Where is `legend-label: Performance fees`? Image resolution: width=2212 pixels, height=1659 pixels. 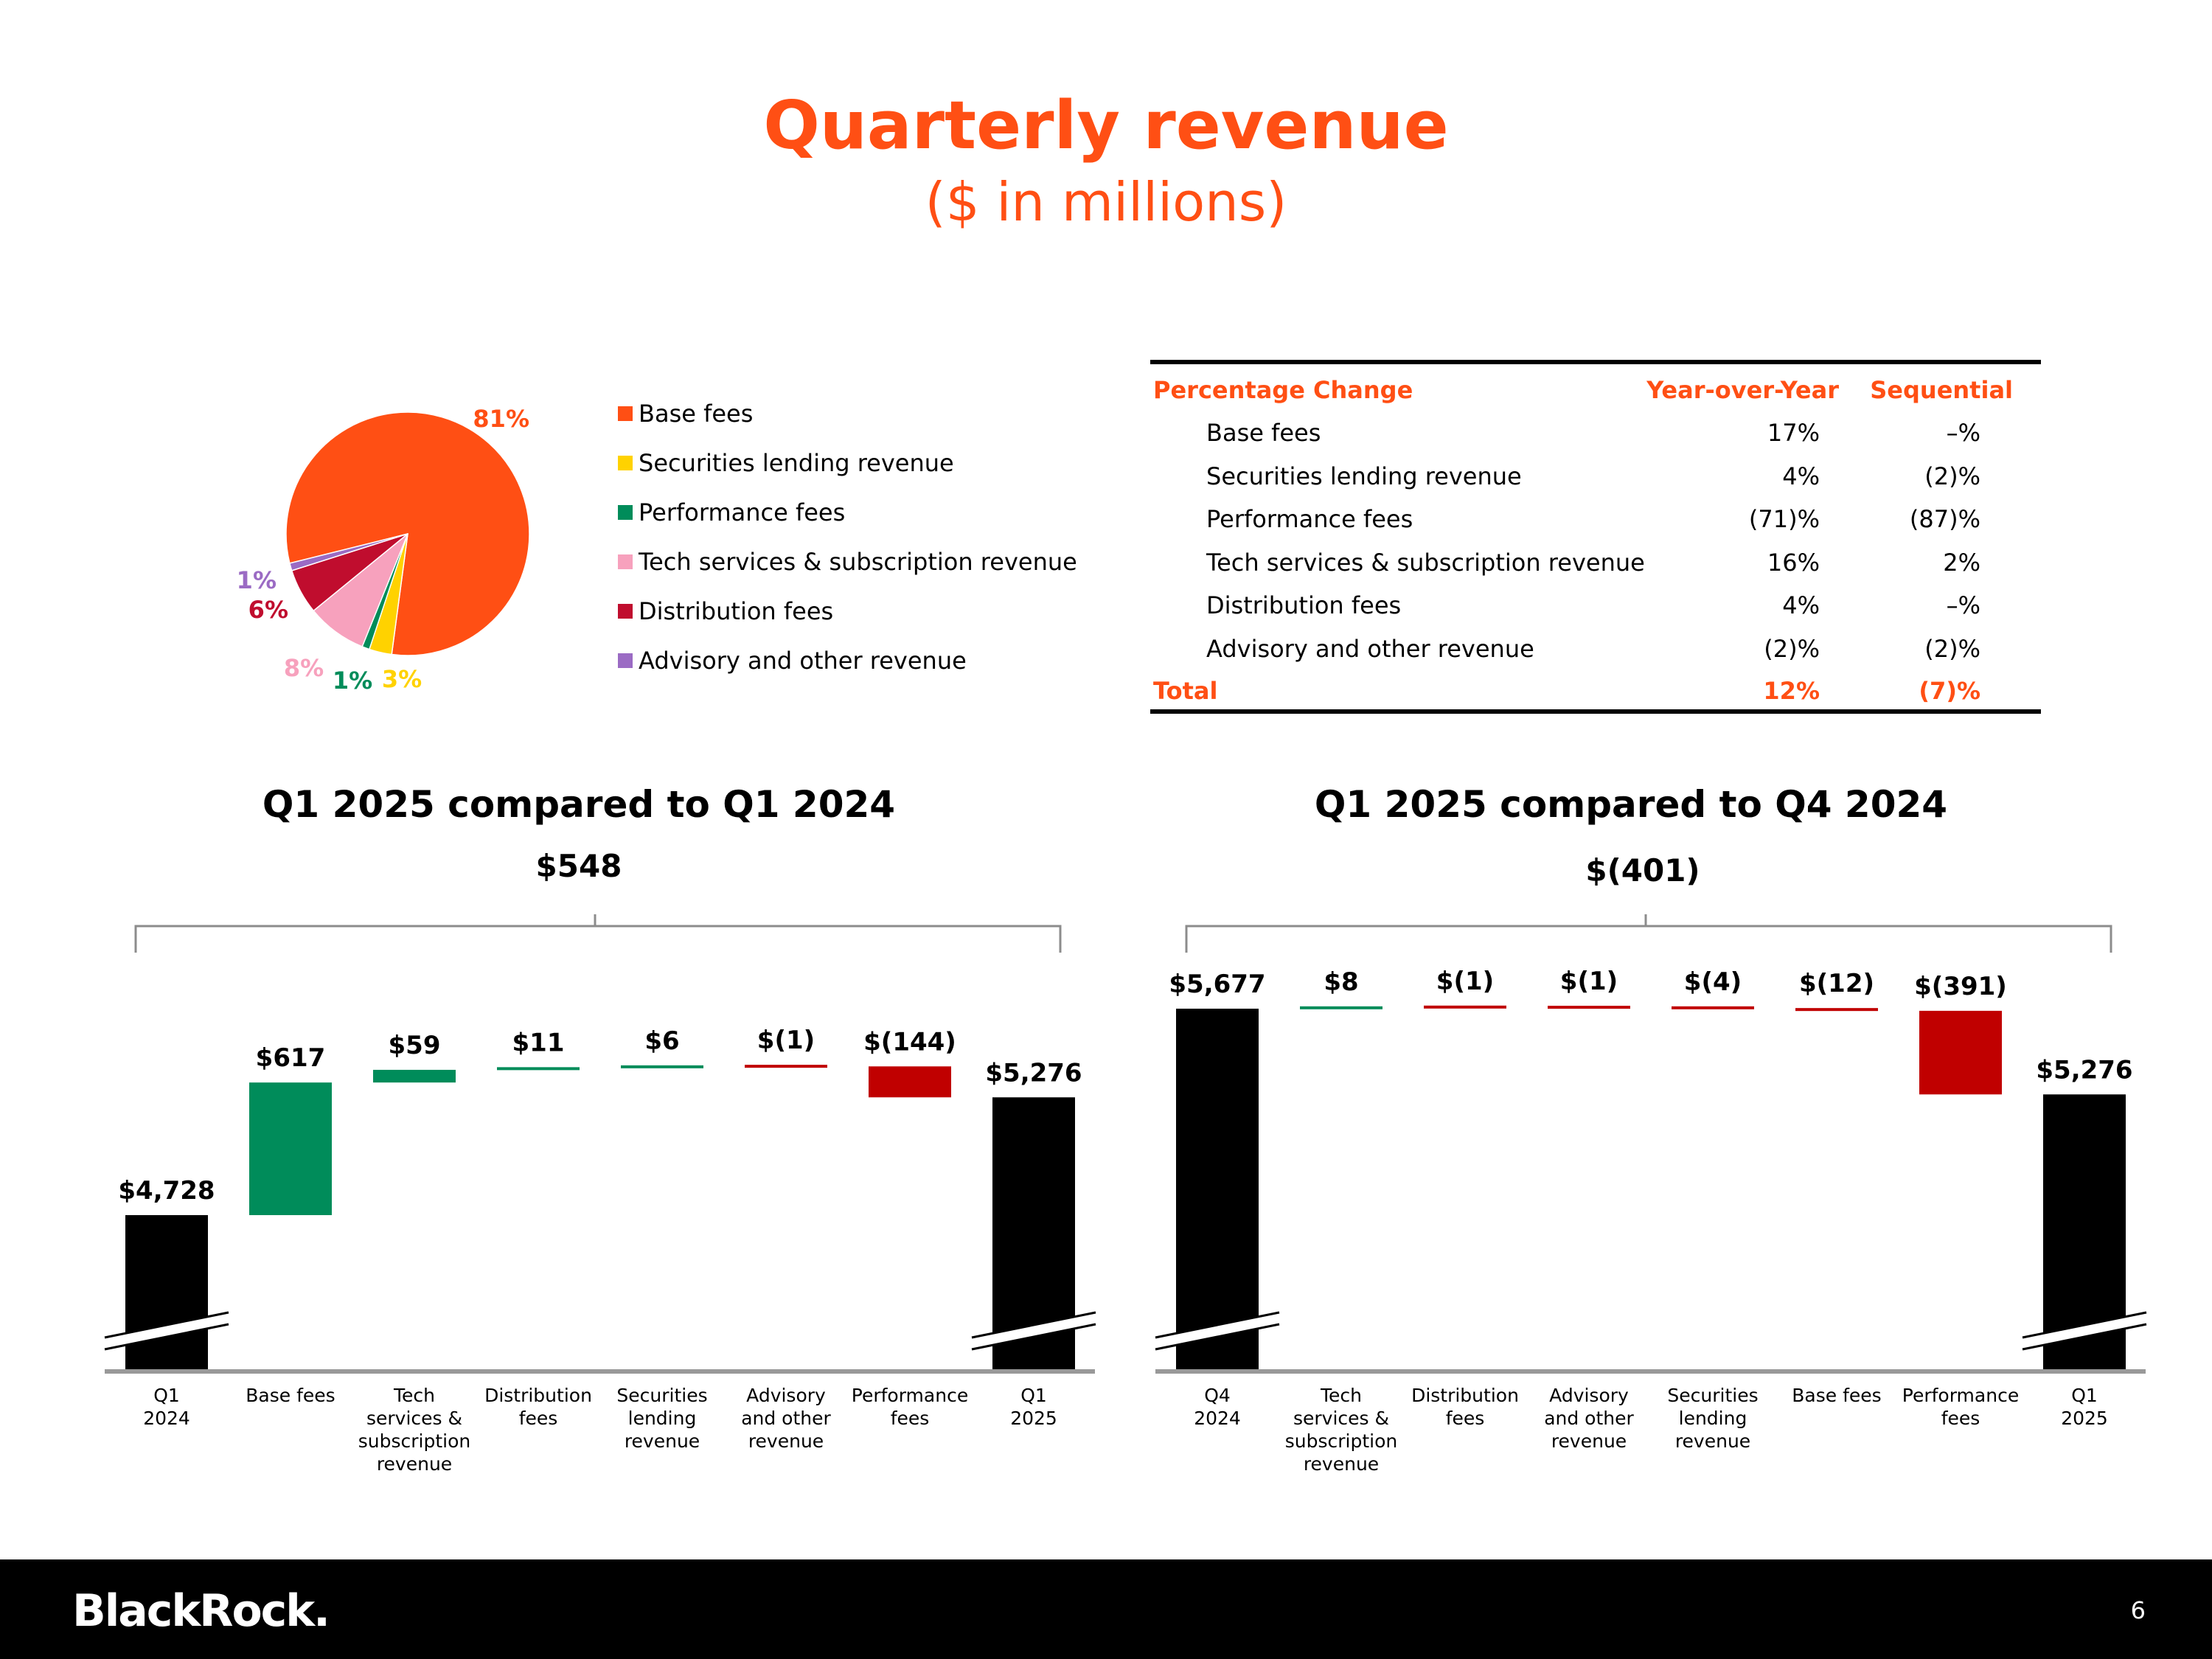 legend-label: Performance fees is located at coordinates (742, 512).